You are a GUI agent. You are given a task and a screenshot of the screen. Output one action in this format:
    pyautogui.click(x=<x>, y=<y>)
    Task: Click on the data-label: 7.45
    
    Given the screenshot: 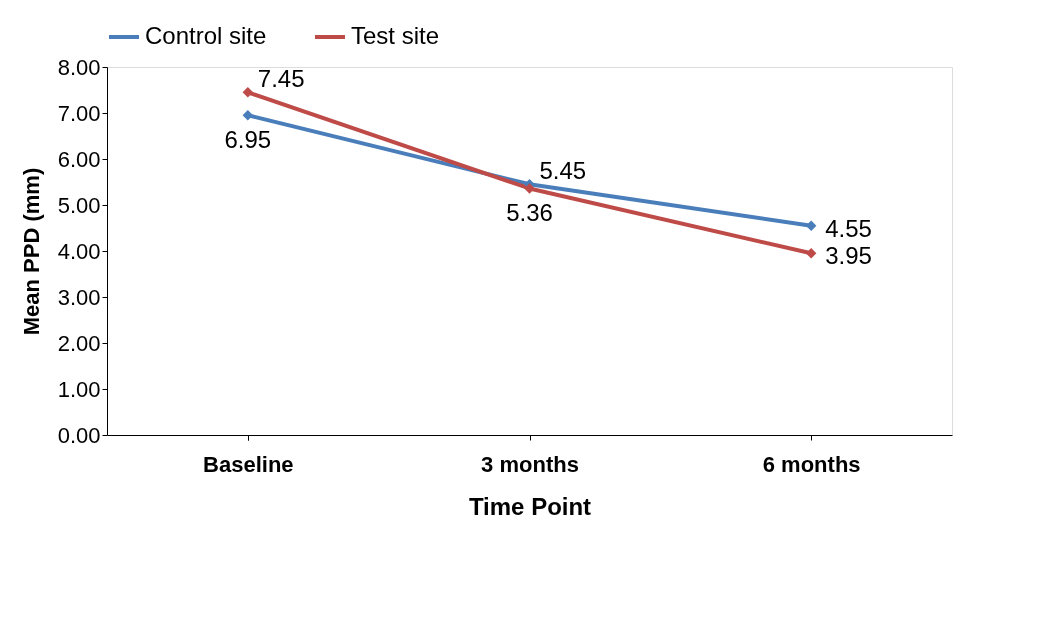 What is the action you would take?
    pyautogui.click(x=281, y=79)
    